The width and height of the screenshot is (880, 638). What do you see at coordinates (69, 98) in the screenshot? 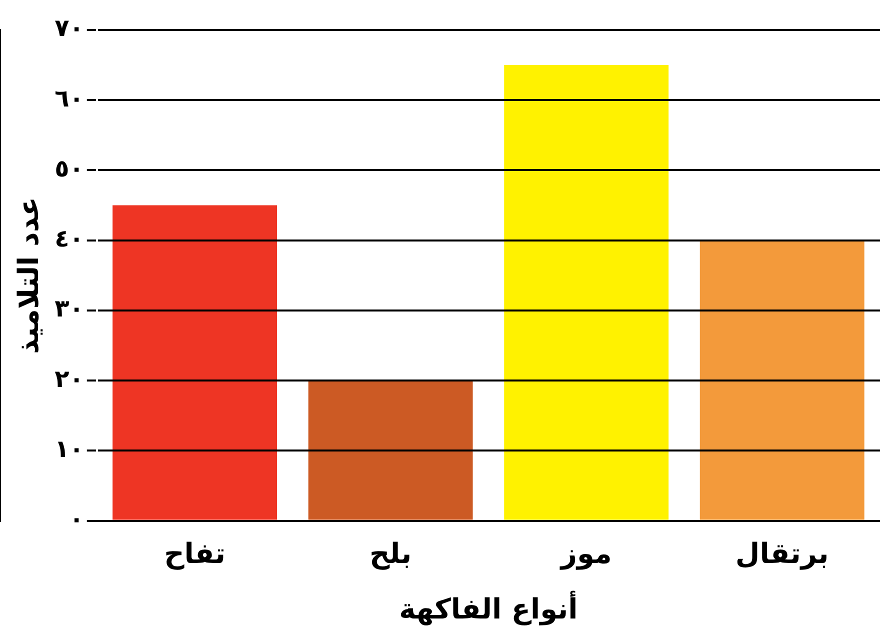
I see `y-tick-label: ٦٠` at bounding box center [69, 98].